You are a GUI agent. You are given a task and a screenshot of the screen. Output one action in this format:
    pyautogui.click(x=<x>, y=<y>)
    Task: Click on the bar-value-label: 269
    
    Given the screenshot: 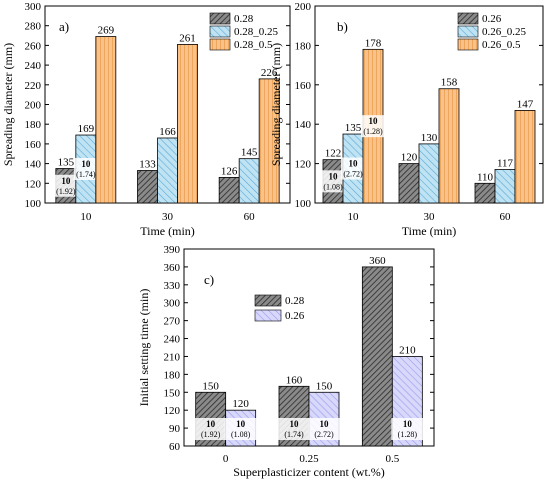 What is the action you would take?
    pyautogui.click(x=106, y=31)
    